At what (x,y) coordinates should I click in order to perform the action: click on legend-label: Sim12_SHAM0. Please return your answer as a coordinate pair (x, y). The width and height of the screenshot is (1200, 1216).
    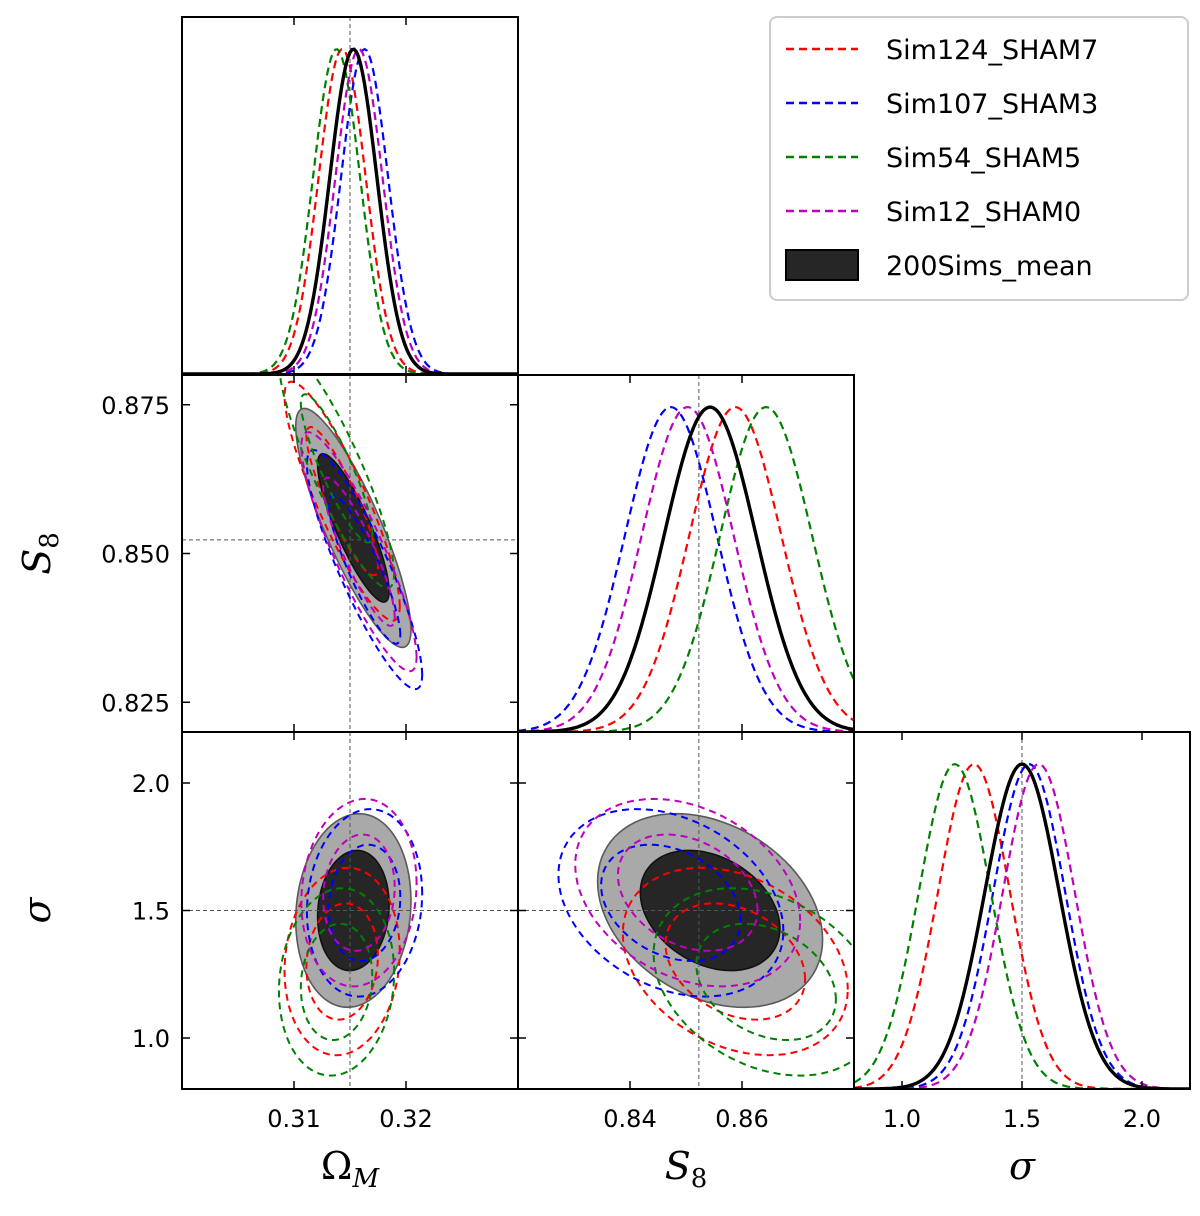
    Looking at the image, I should click on (983, 212).